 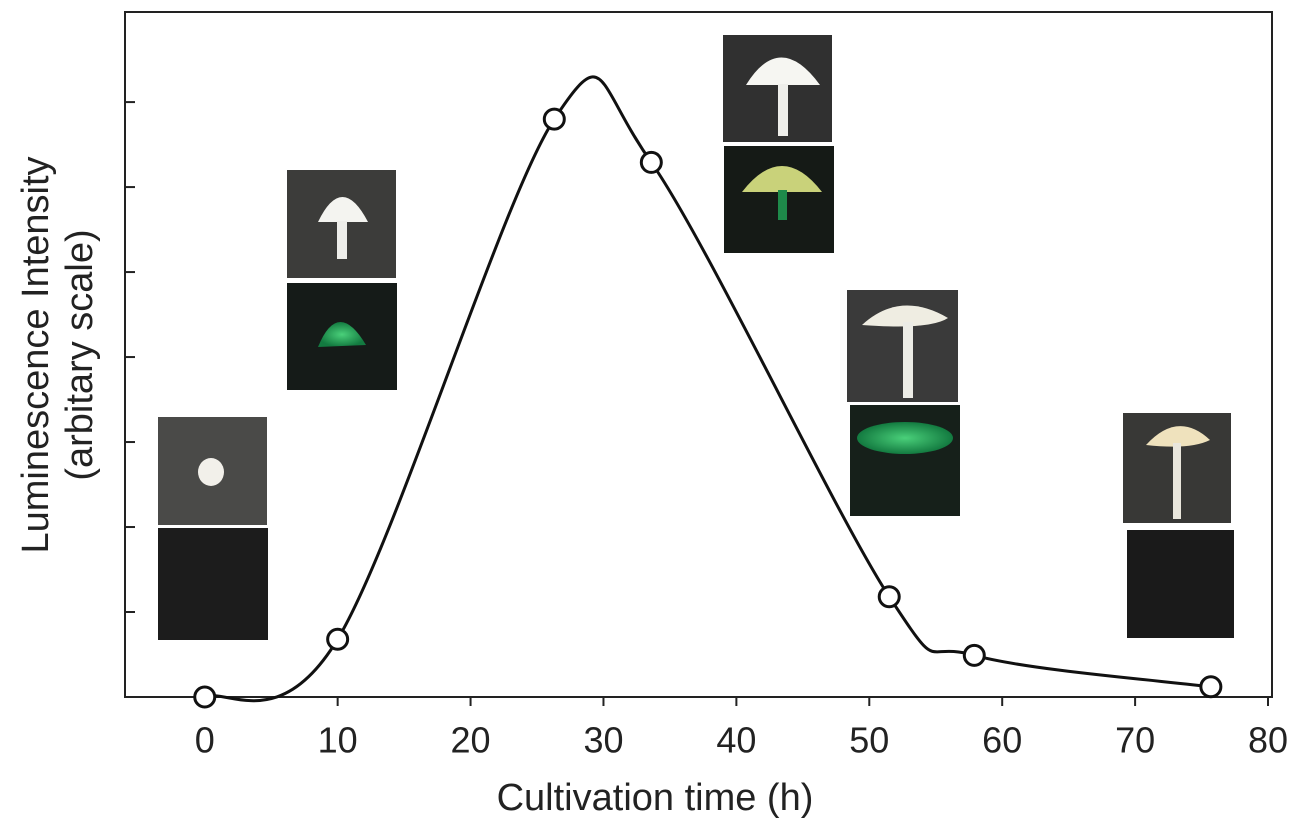 I want to click on x-tick-label: 60, so click(x=1002, y=740).